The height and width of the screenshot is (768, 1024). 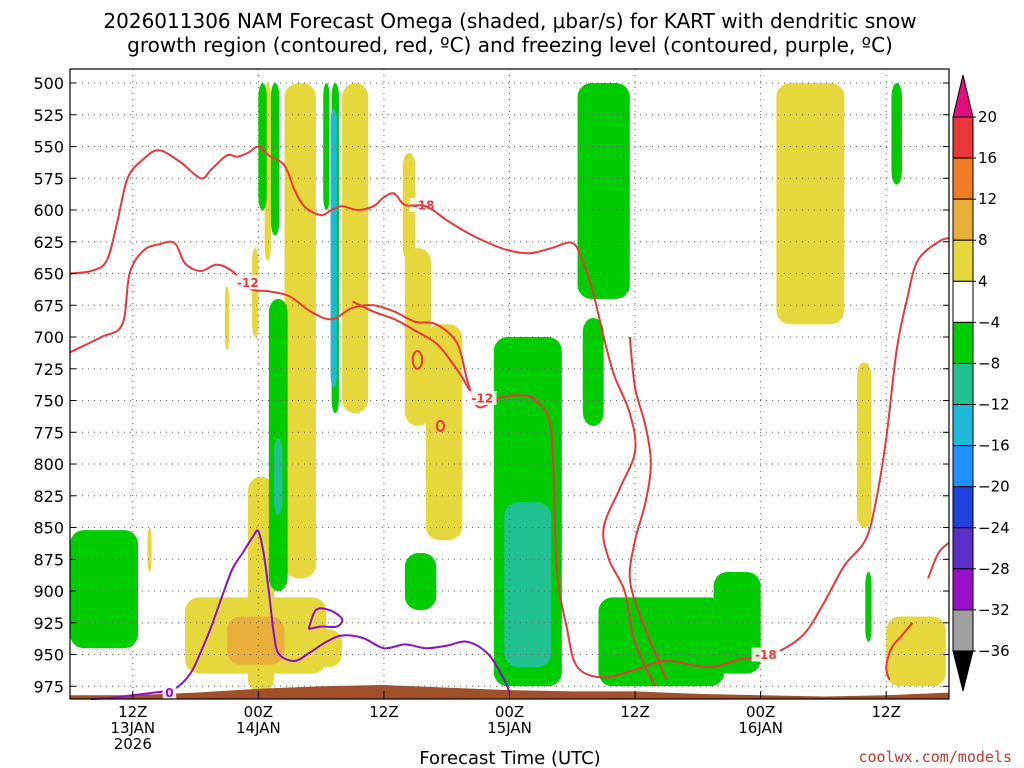 What do you see at coordinates (994, 569) in the screenshot?
I see `colorbar-label: −28` at bounding box center [994, 569].